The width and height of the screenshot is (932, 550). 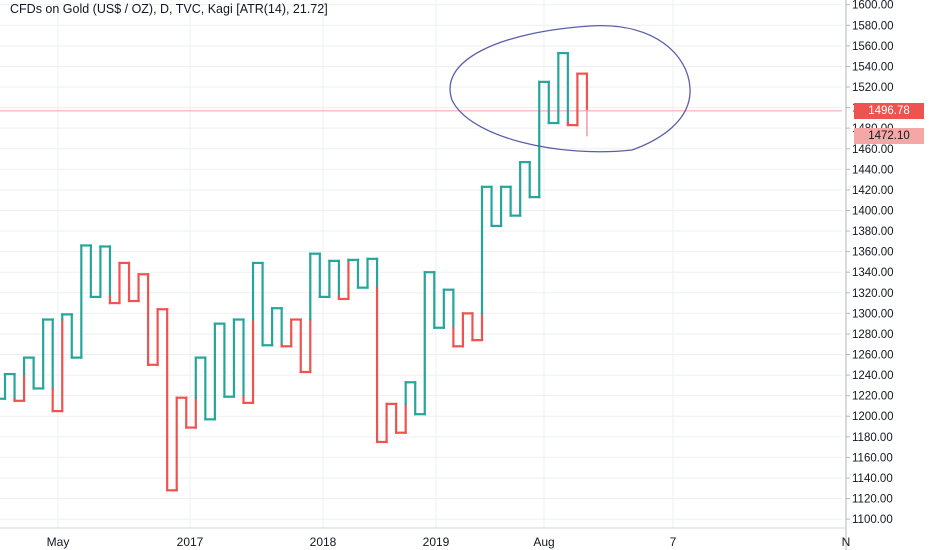 What do you see at coordinates (873, 211) in the screenshot?
I see `y-tick-label: 1400.00` at bounding box center [873, 211].